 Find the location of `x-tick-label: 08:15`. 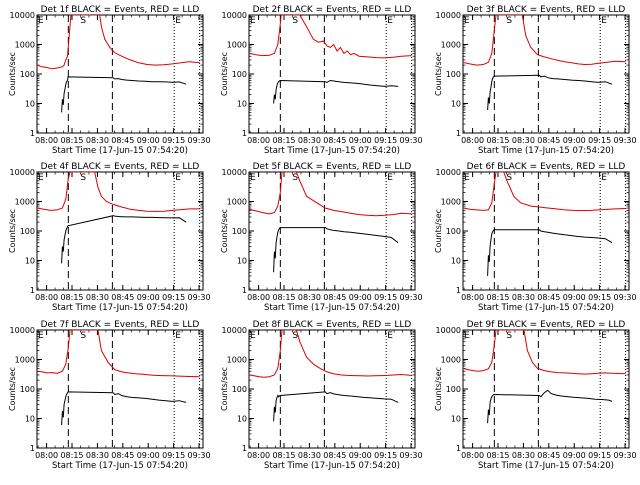

x-tick-label: 08:15 is located at coordinates (497, 140).